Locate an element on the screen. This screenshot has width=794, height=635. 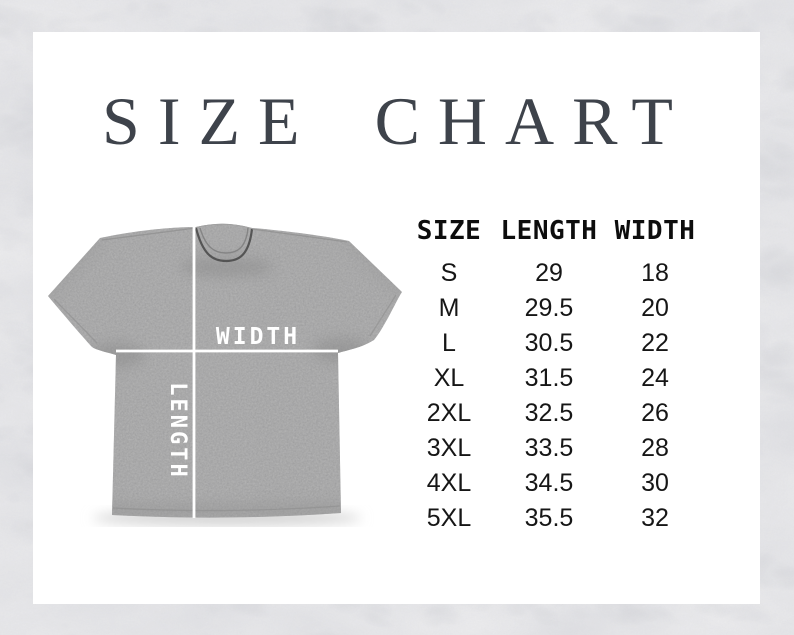
width-cell: 18 is located at coordinates (655, 273).